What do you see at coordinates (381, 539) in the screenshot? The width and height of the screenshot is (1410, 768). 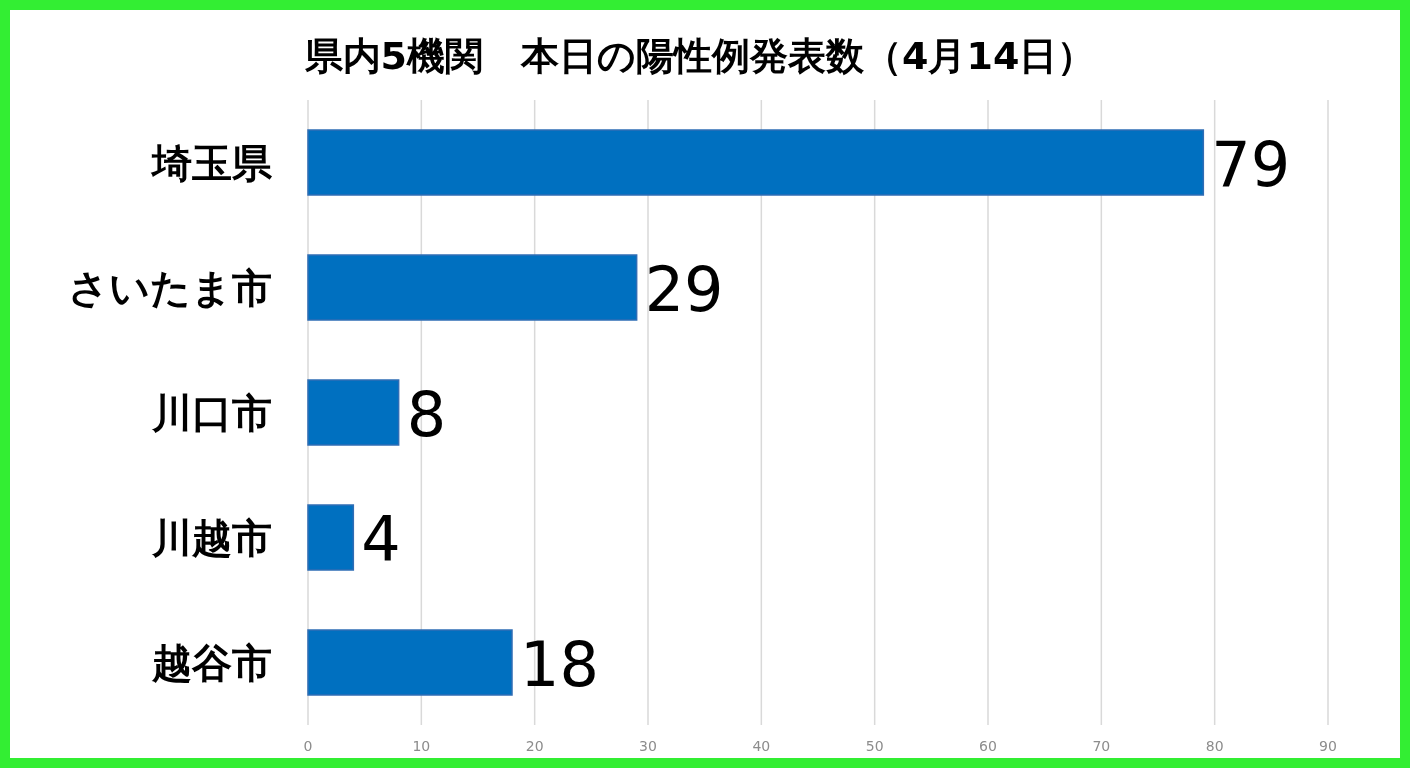 I see `data-label: 4` at bounding box center [381, 539].